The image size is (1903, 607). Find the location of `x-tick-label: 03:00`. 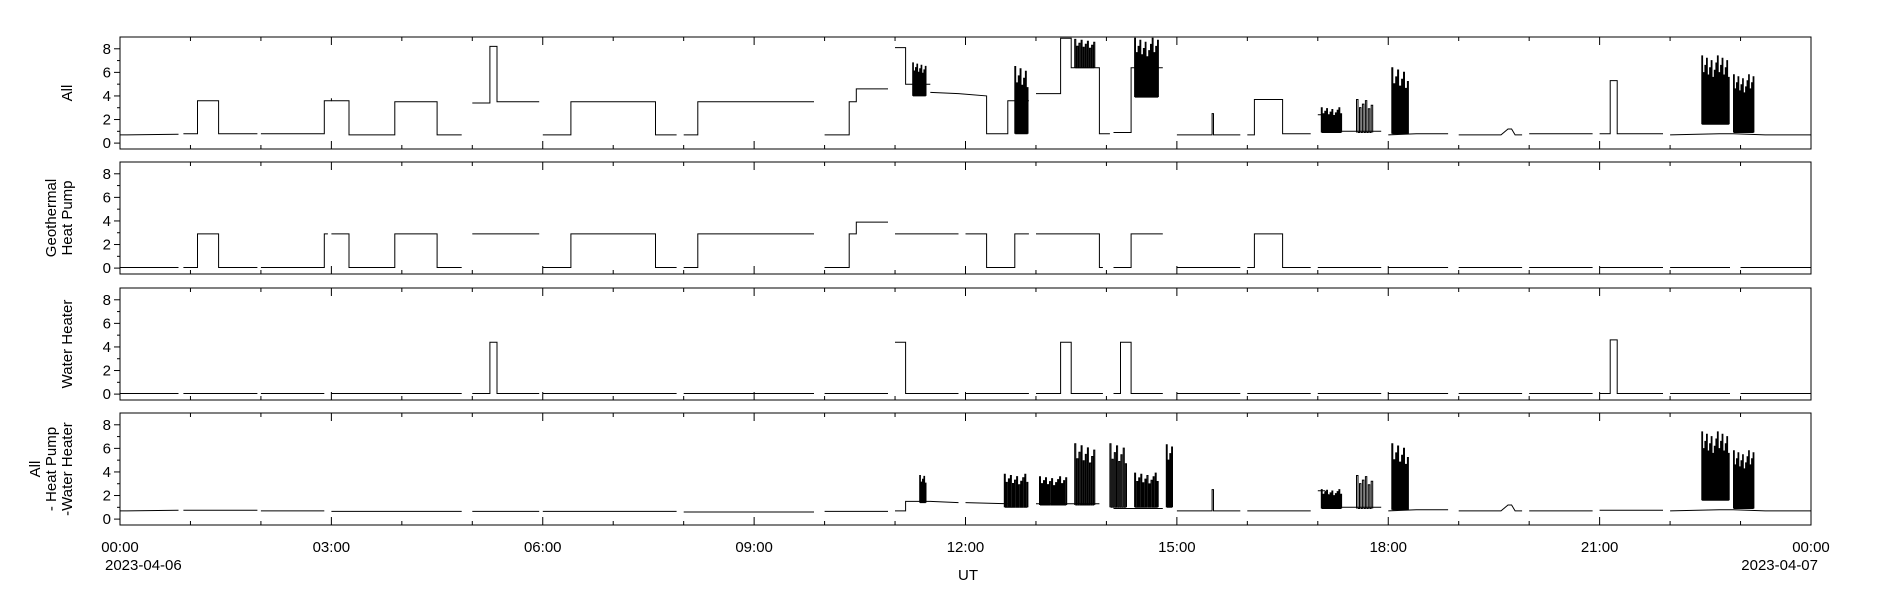

x-tick-label: 03:00 is located at coordinates (332, 547).